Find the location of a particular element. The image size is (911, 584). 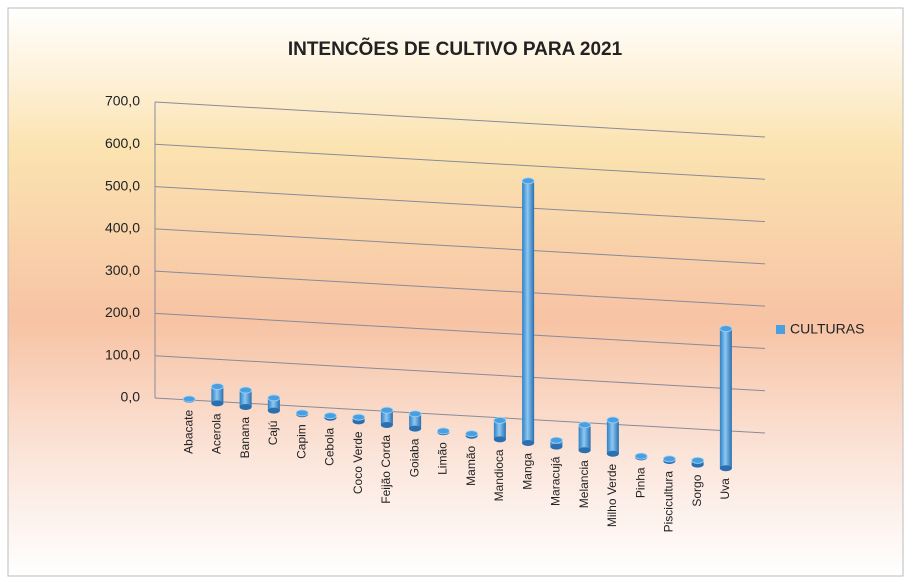

x-tick-label: Cebola is located at coordinates (330, 446).